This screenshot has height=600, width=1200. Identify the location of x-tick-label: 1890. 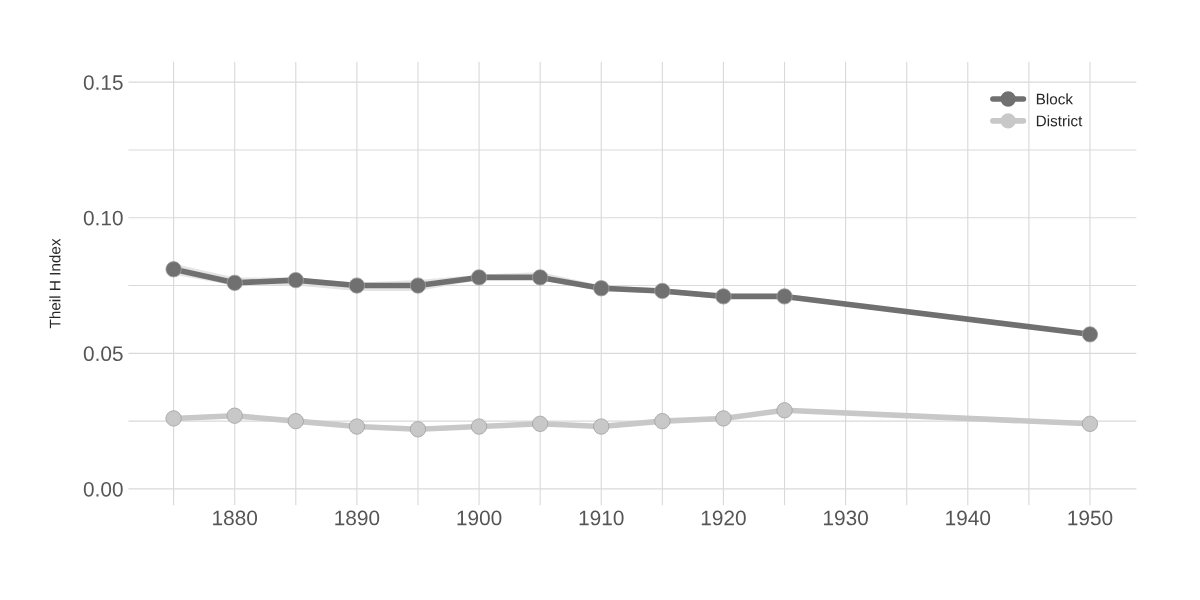
(357, 518).